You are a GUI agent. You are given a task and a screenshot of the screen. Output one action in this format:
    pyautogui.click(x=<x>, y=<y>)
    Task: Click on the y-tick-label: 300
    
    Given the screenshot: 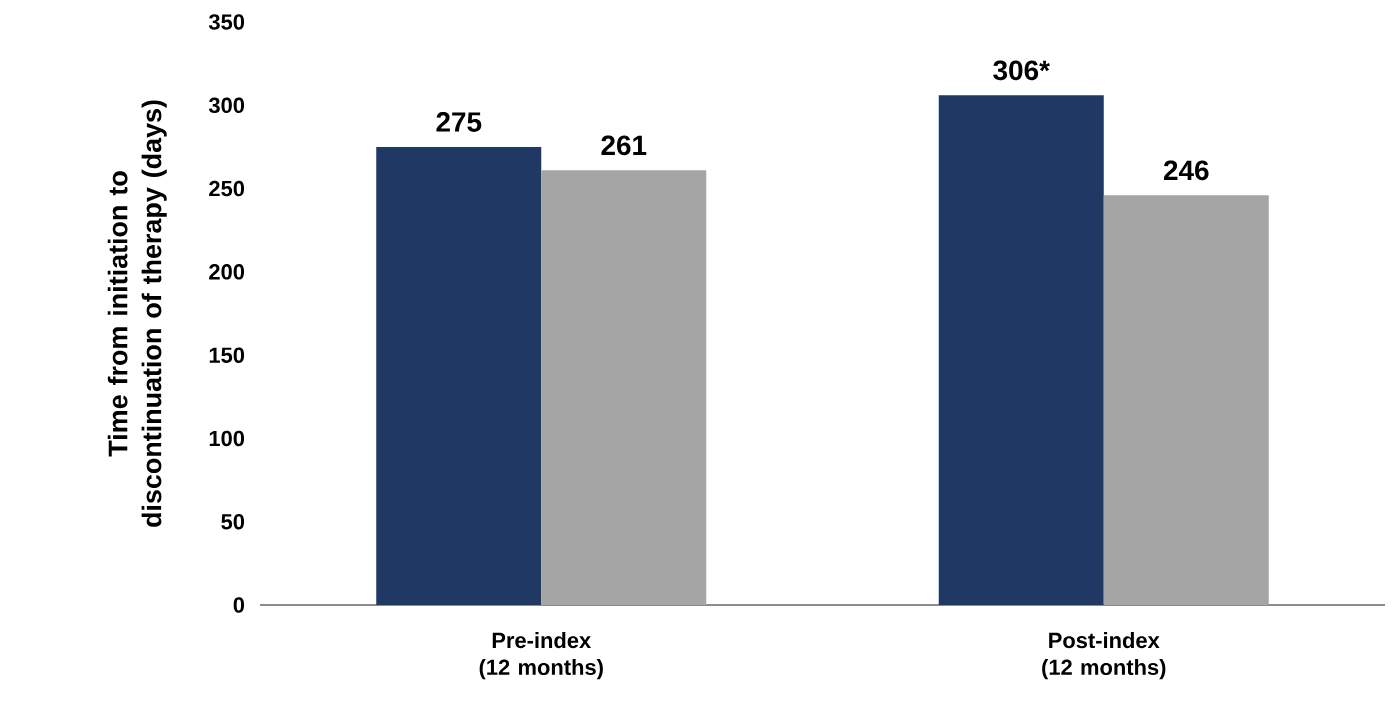 What is the action you would take?
    pyautogui.click(x=226, y=105)
    